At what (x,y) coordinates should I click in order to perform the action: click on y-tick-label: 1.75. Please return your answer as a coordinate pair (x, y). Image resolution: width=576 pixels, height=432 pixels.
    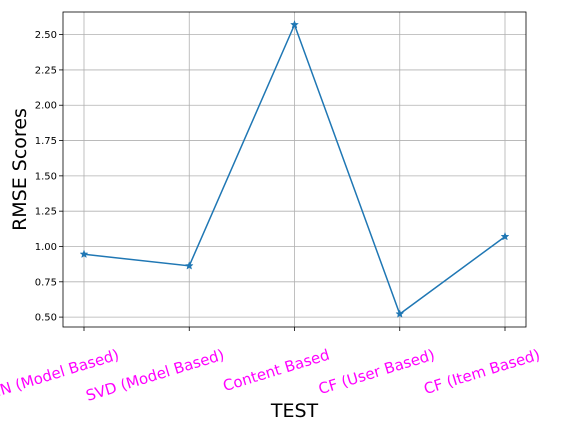
    Looking at the image, I should click on (46, 141).